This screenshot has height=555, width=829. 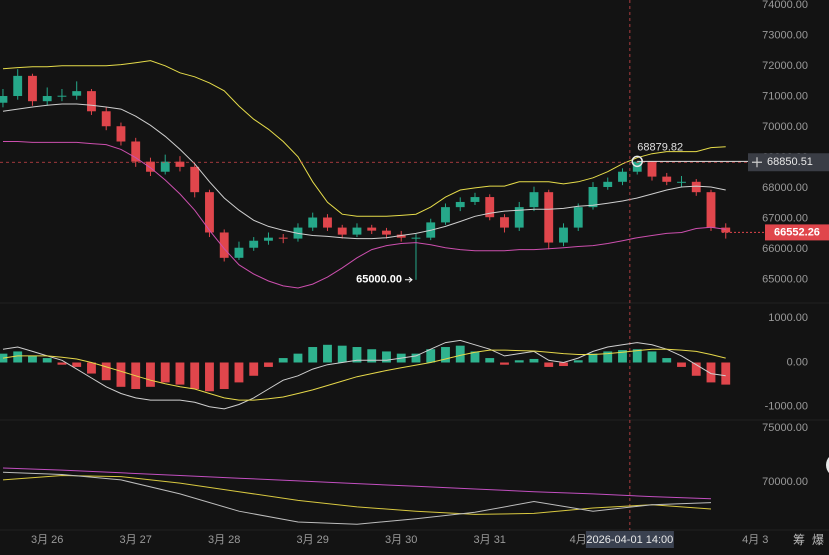 I want to click on y-tick-label: 72000.00, so click(x=785, y=66).